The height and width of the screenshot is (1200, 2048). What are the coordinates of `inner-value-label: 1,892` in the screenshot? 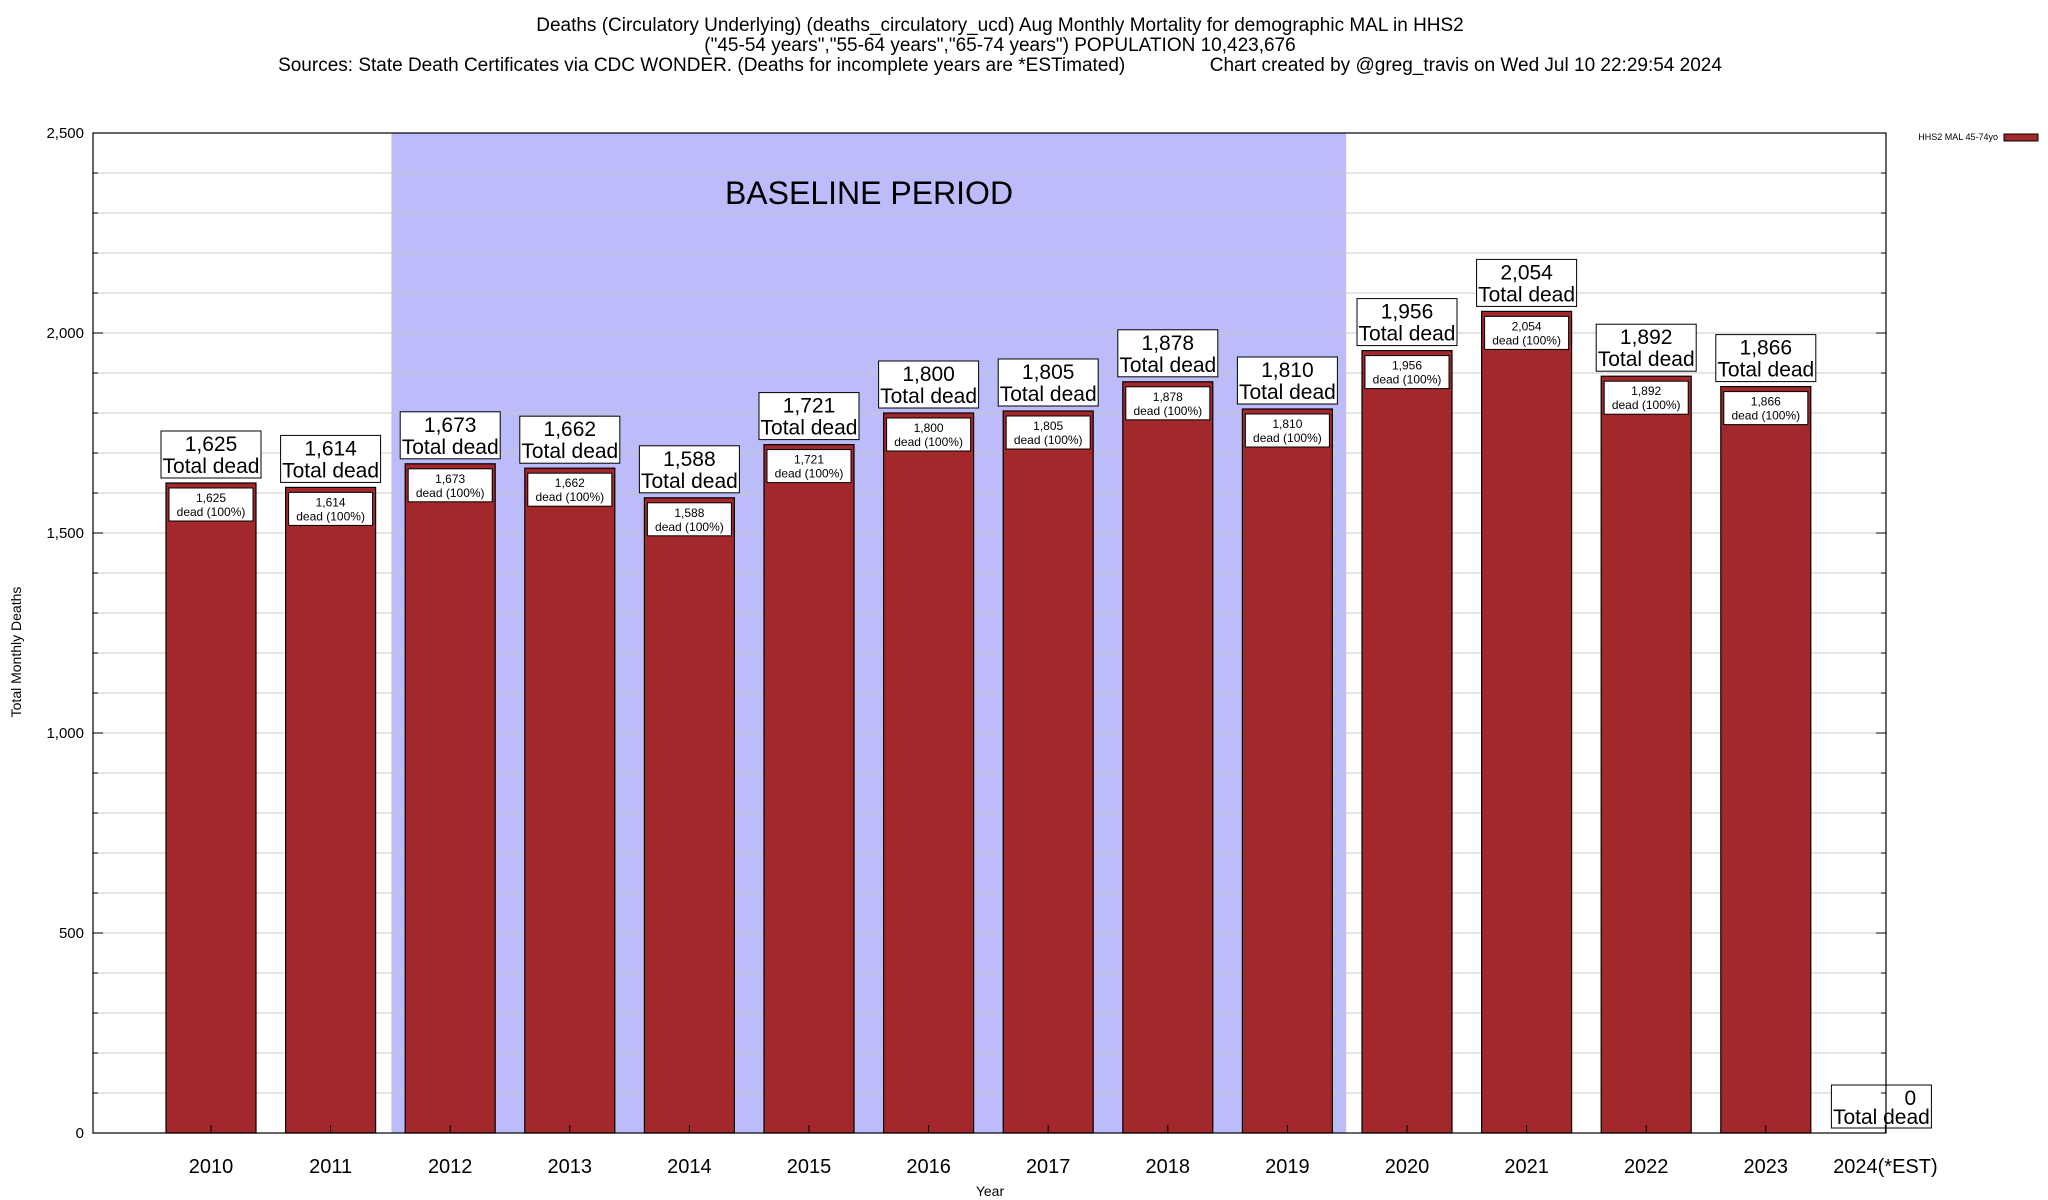 It's located at (1646, 391).